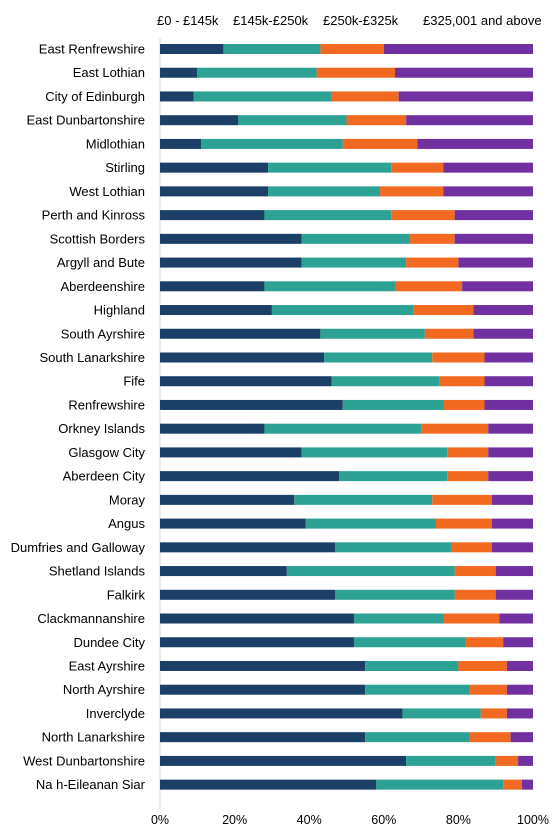  What do you see at coordinates (109, 72) in the screenshot?
I see `category-label: East Lothian` at bounding box center [109, 72].